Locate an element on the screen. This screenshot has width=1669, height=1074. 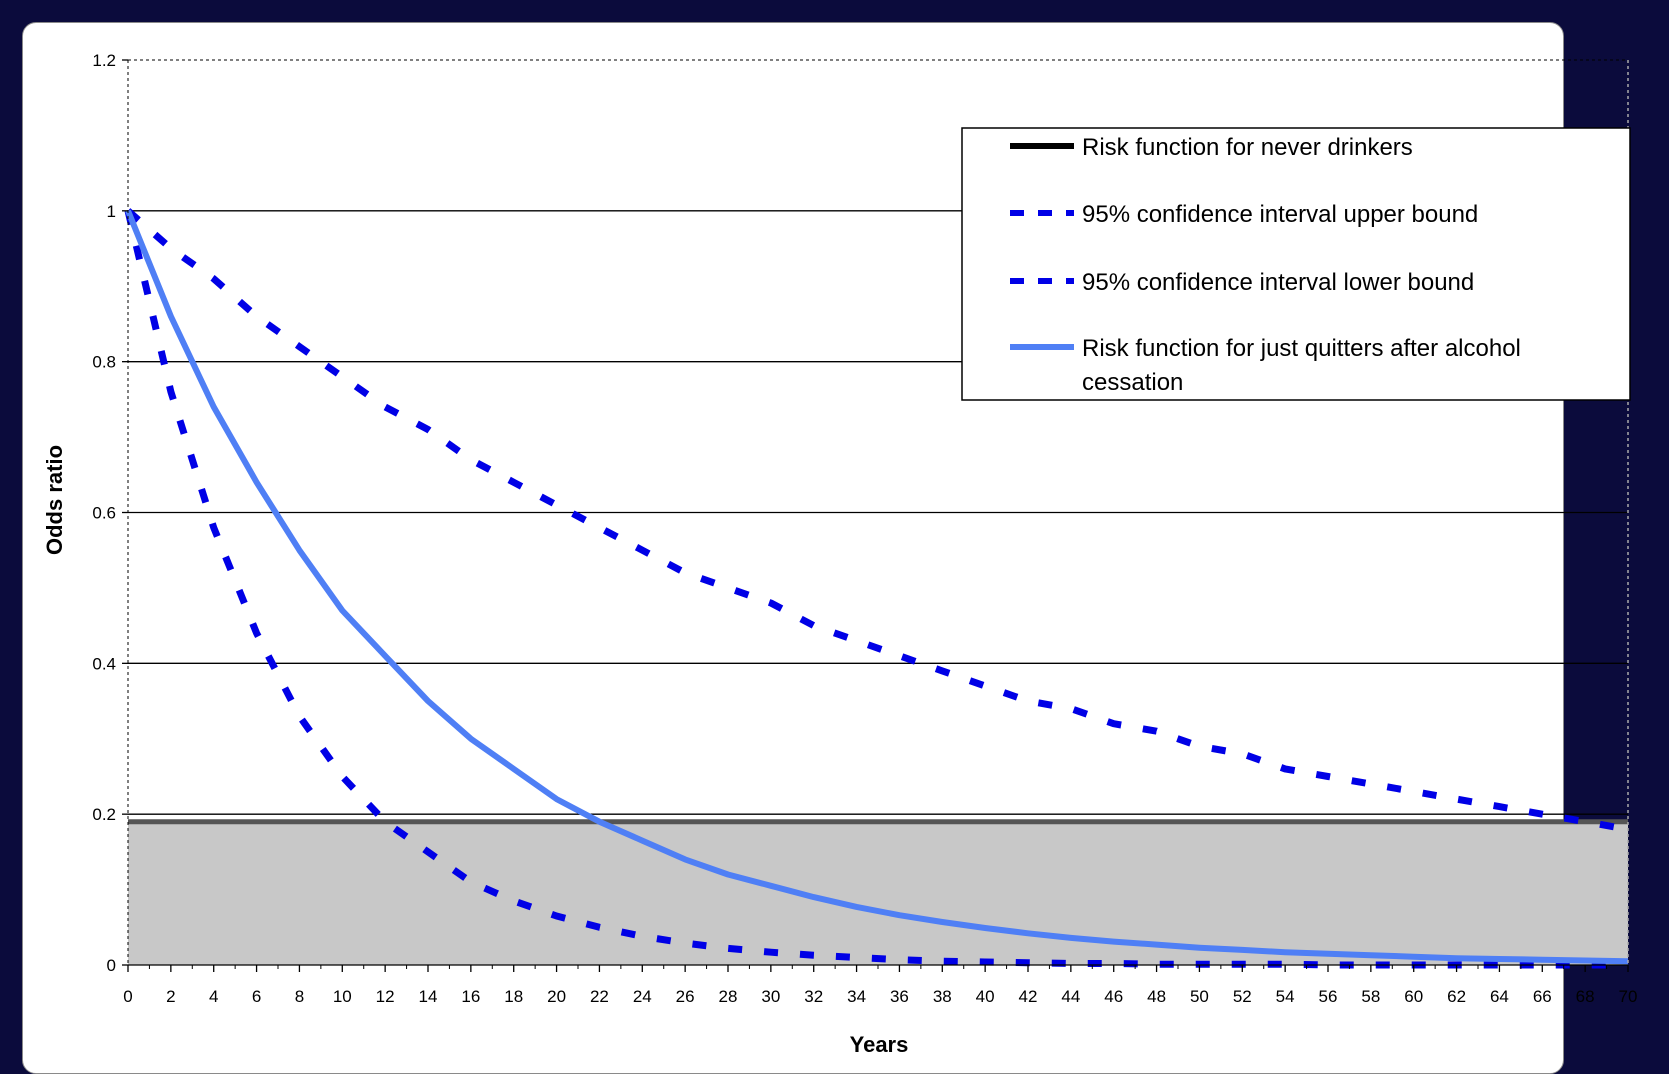
y-tick-label: 0.8 is located at coordinates (104, 362).